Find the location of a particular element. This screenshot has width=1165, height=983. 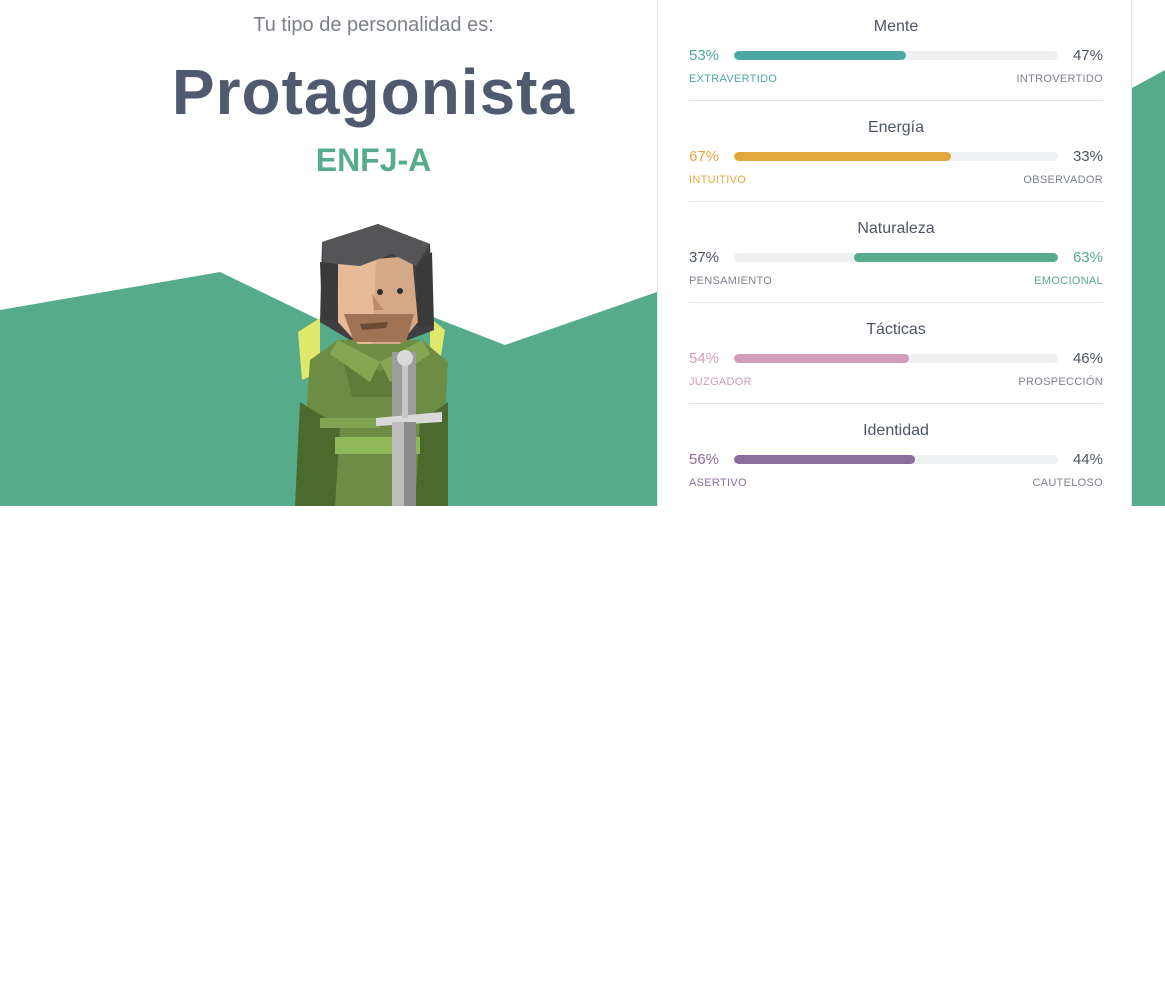

trait-mente: Mente 53% 47% EXTRAVERTIDO INTROVERTIDO is located at coordinates (896, 50).